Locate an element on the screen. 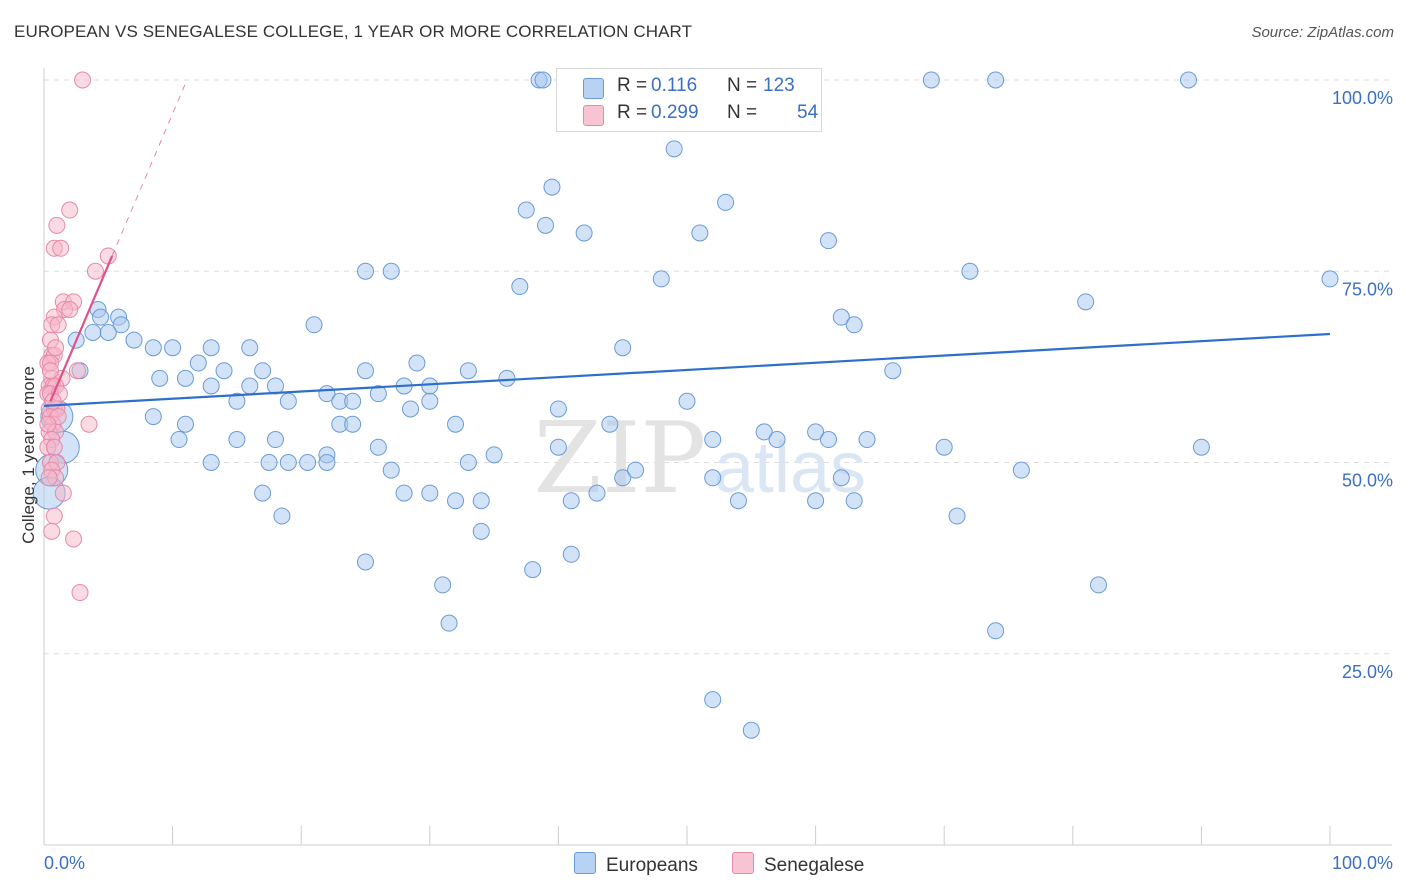 The height and width of the screenshot is (892, 1406). x-tick-label: 100.0% is located at coordinates (1362, 863).